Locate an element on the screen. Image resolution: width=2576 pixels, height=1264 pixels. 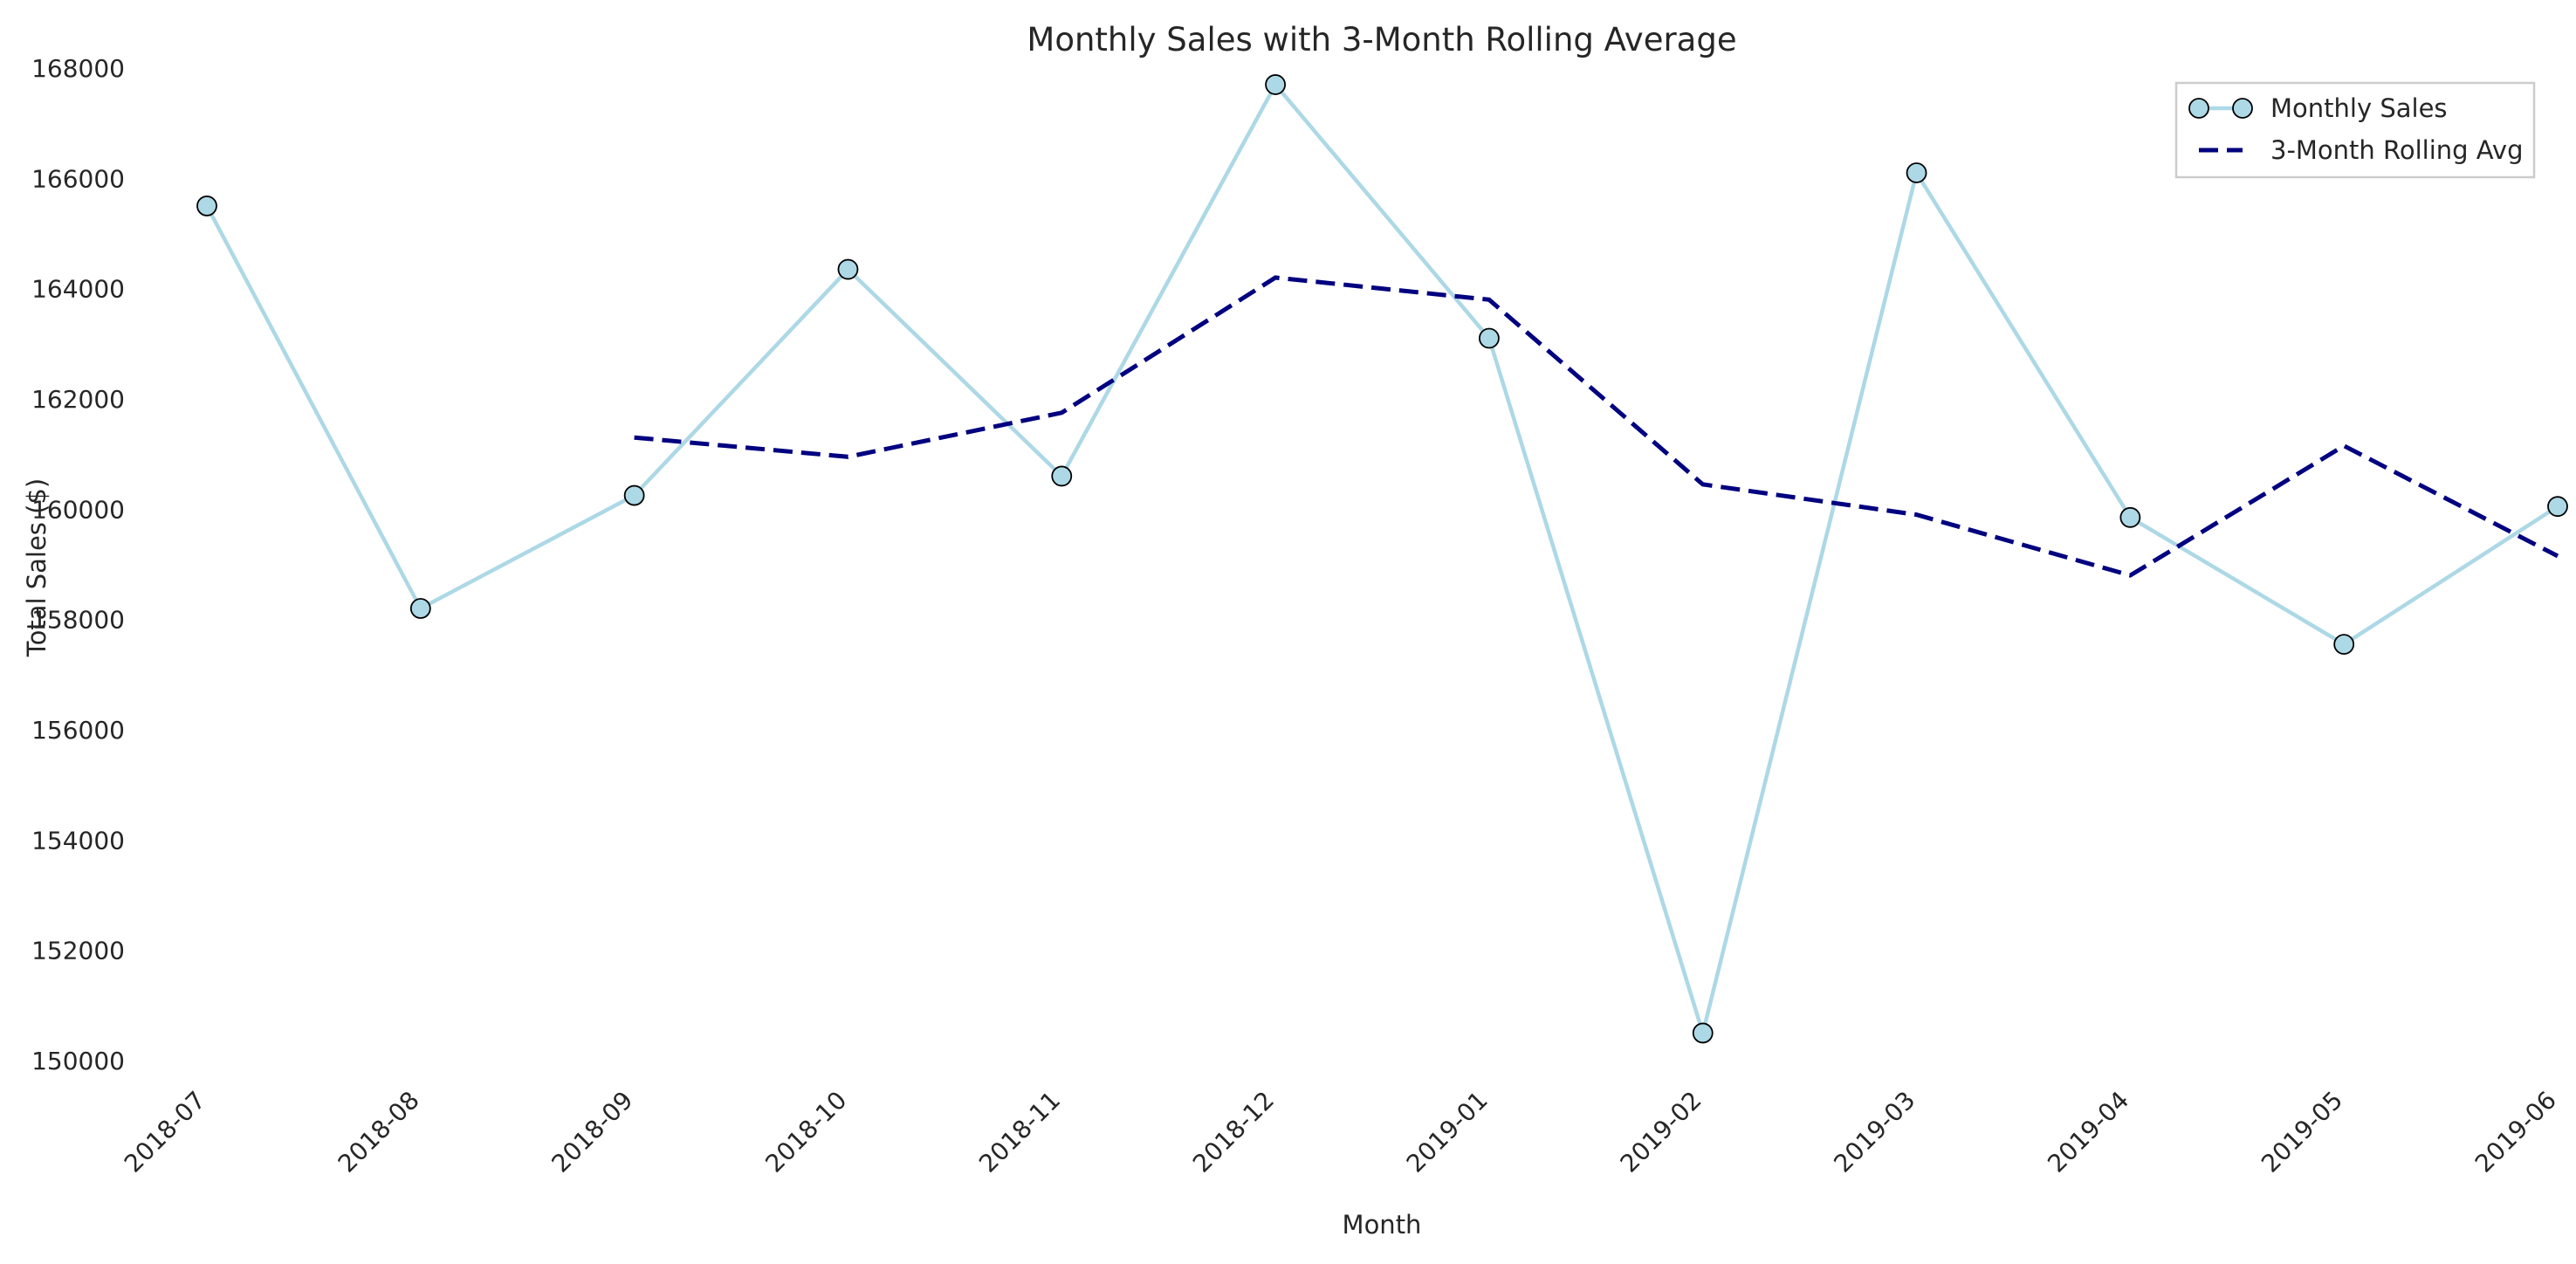
x-tick-label: 2018-09 is located at coordinates (592, 1132).